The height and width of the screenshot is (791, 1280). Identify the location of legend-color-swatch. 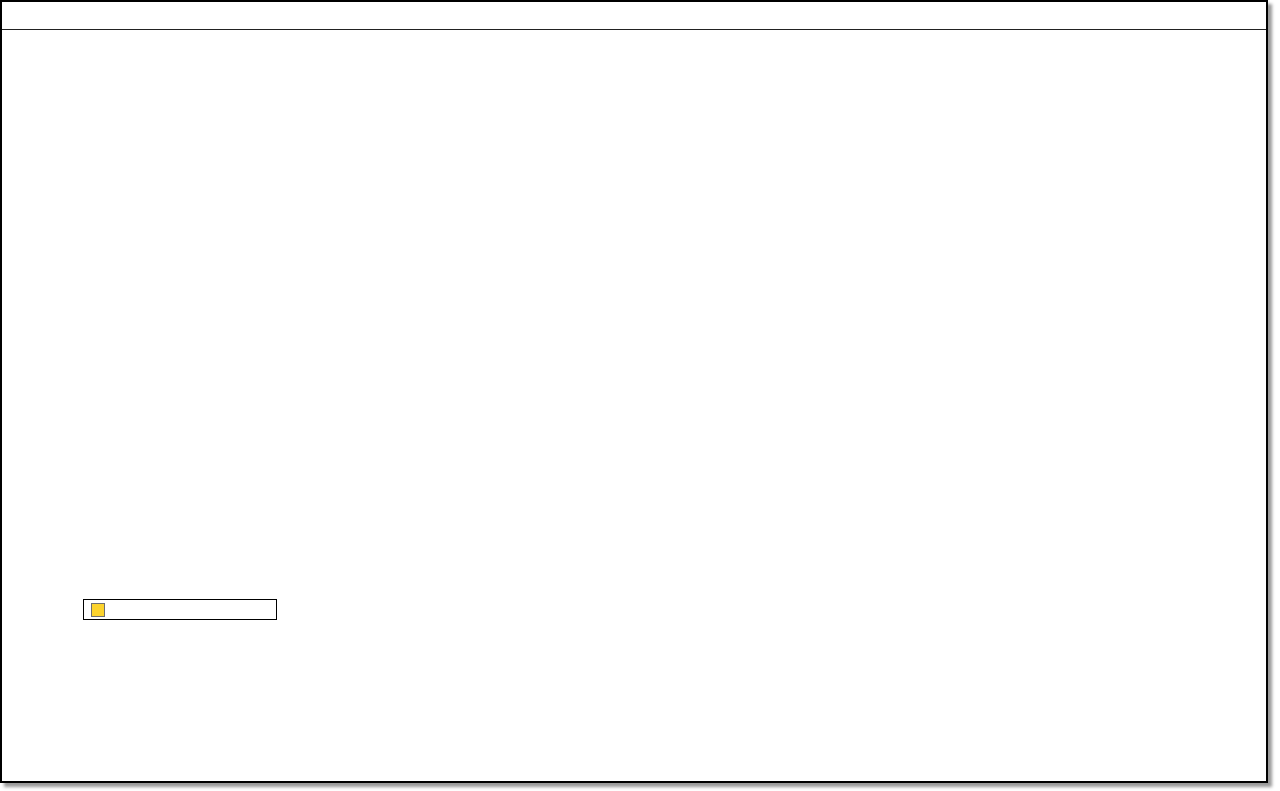
(98, 610).